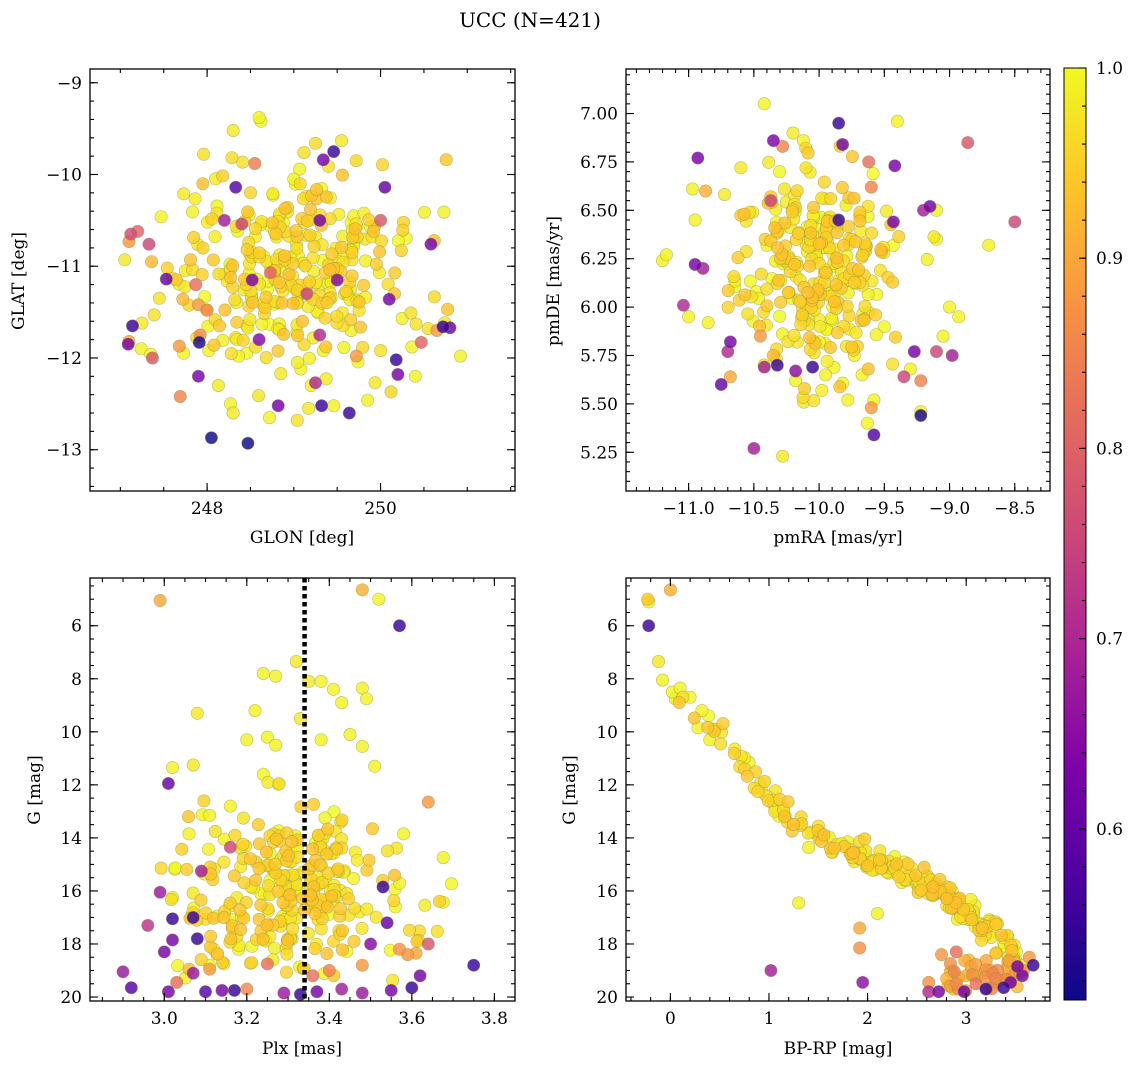 The height and width of the screenshot is (1068, 1136). Describe the element at coordinates (380, 509) in the screenshot. I see `x-tick-label: 250` at that location.